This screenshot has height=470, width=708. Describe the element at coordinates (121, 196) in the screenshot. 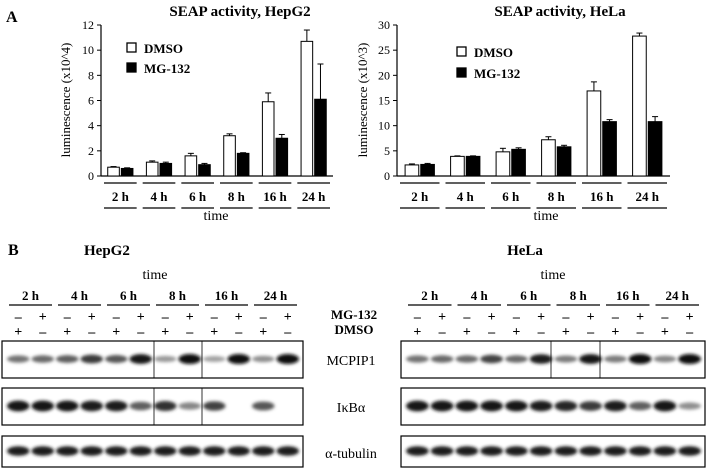

I see `x-tick-label: 2 h` at that location.